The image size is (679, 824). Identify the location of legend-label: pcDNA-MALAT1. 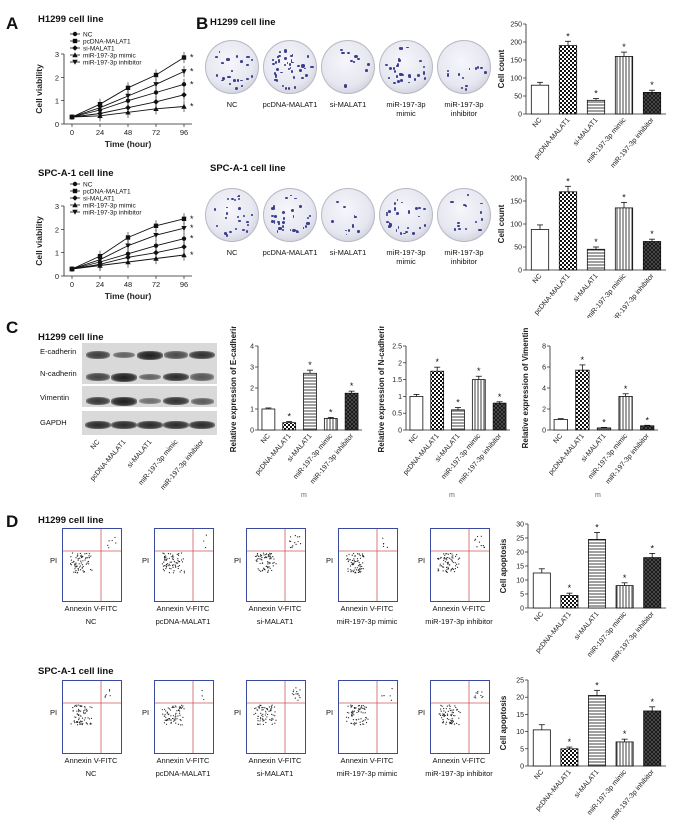
(107, 191).